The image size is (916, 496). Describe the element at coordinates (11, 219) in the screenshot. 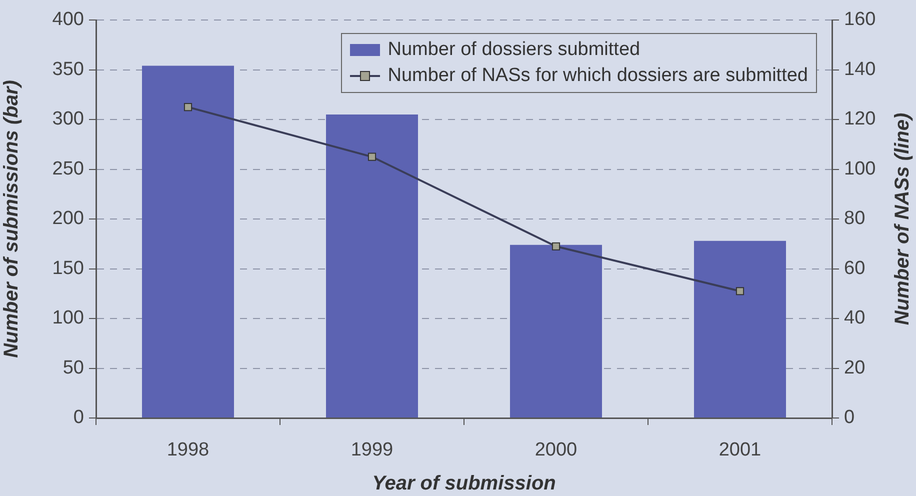

I see `y-axis-title: Number of submissions (bar)` at that location.